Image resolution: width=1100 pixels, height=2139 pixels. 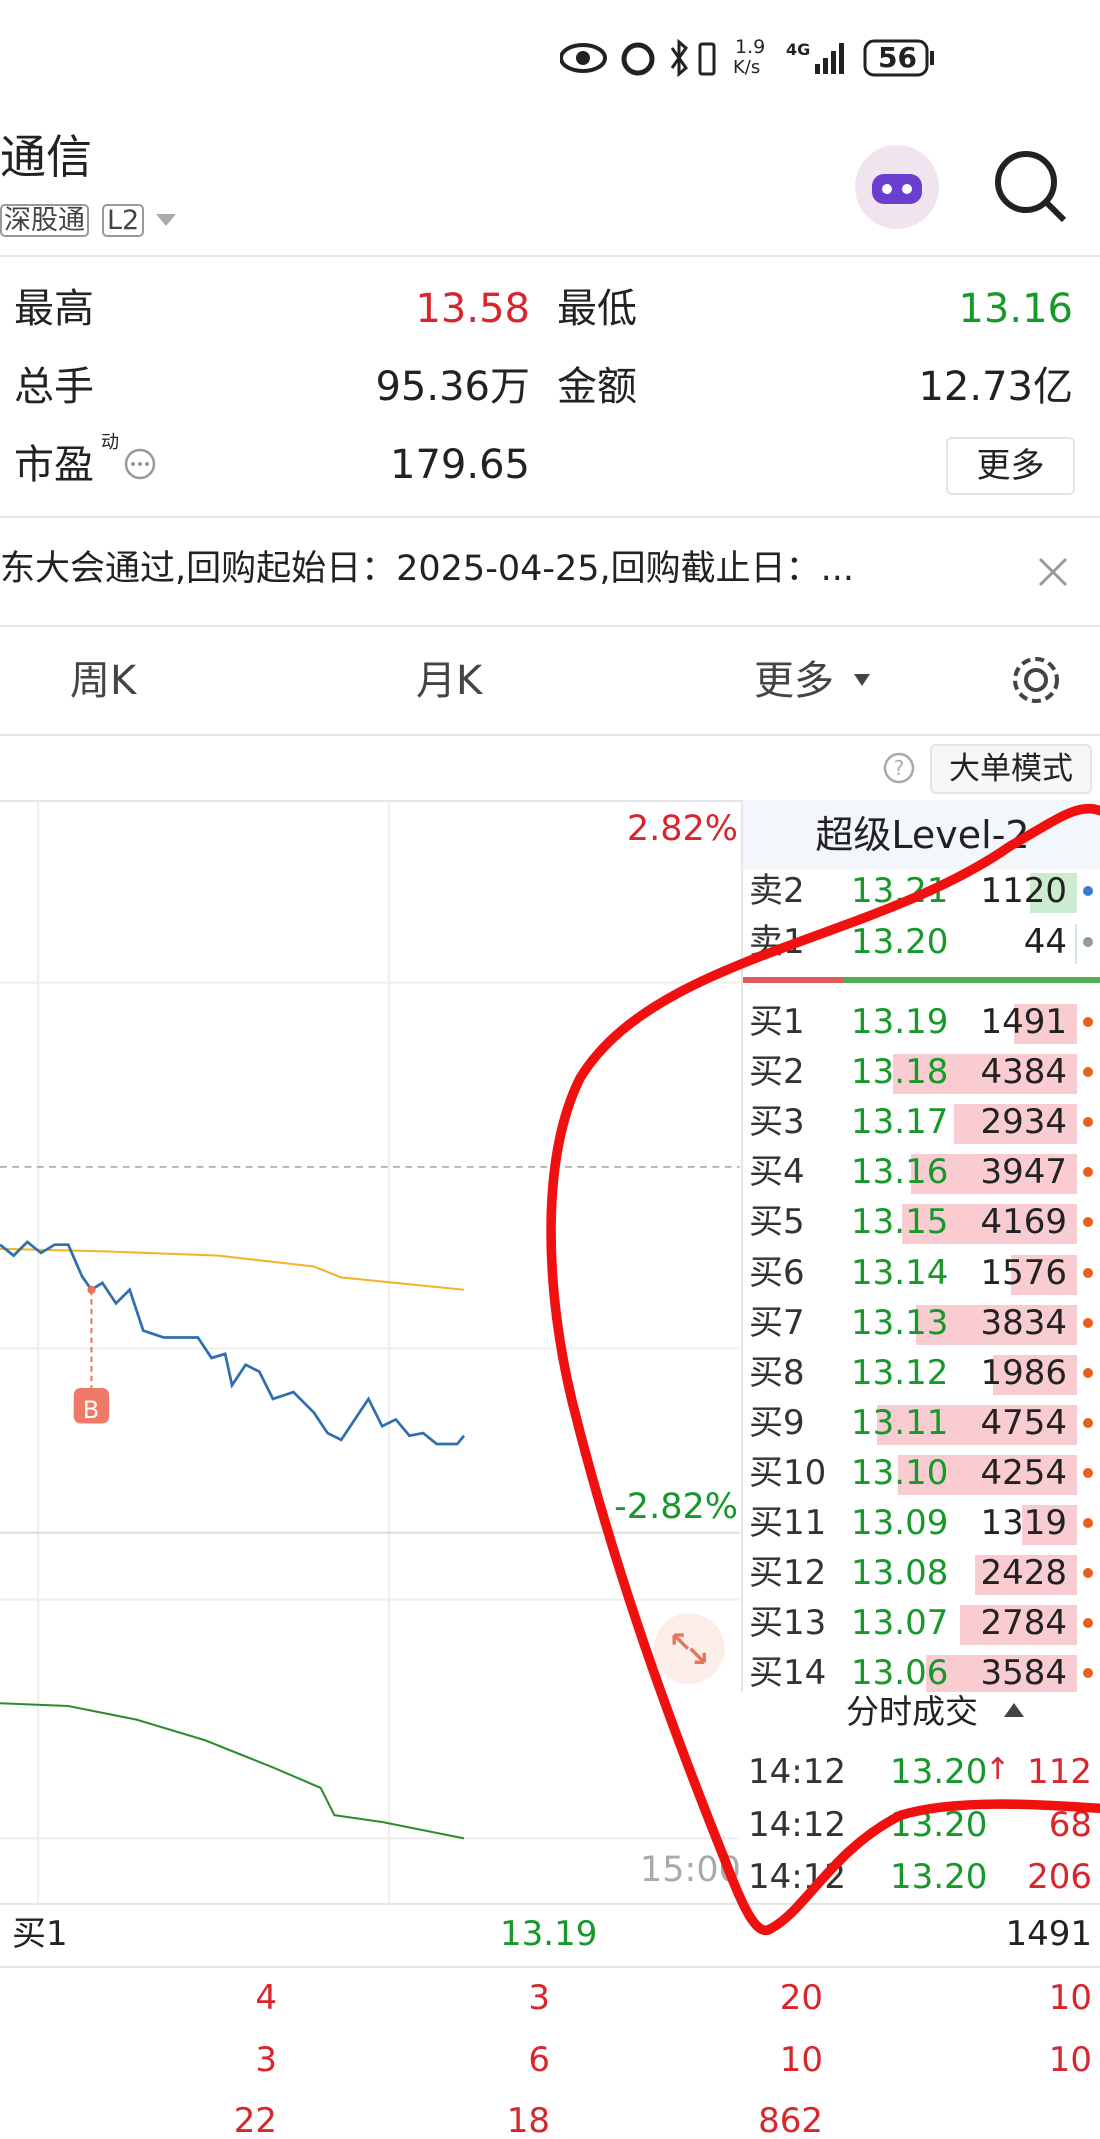 What do you see at coordinates (549, 1934) in the screenshot?
I see `bottom-price: 13.19` at bounding box center [549, 1934].